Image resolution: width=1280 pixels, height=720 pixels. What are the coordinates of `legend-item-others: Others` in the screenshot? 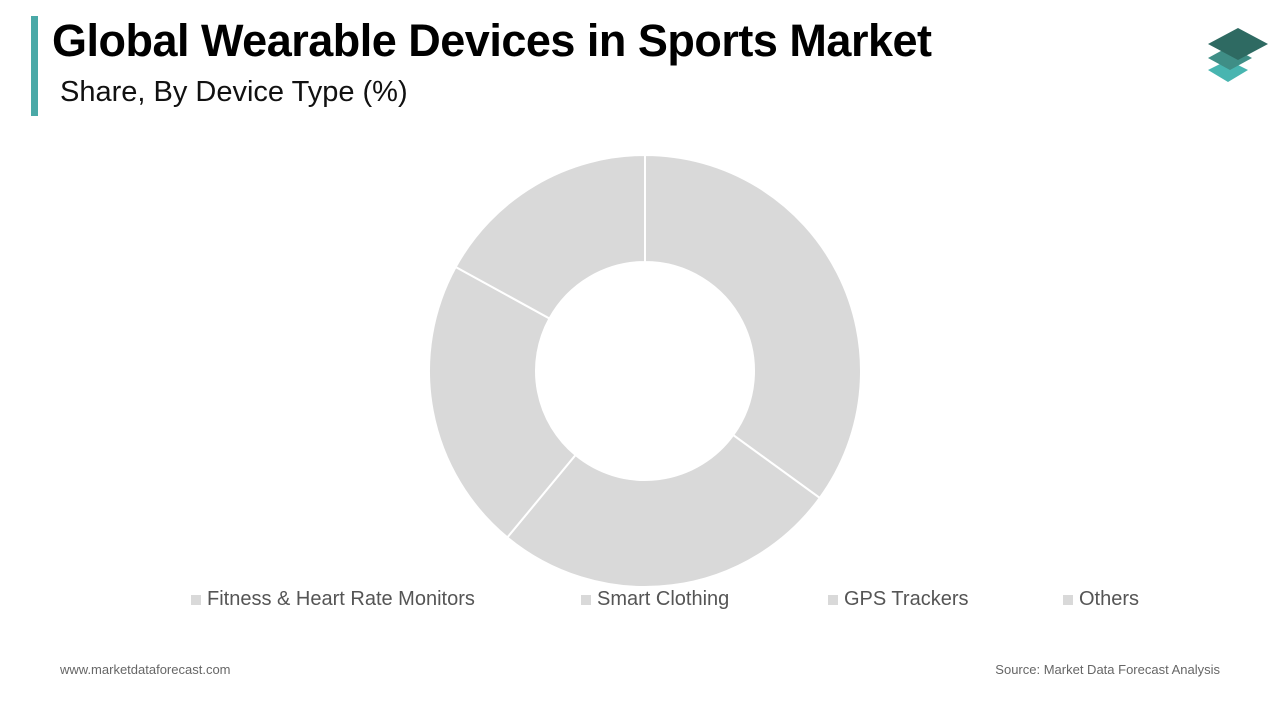 It's located at (1101, 599).